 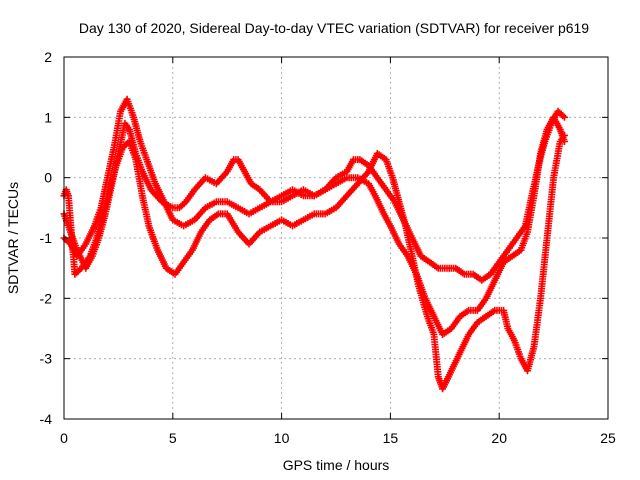 What do you see at coordinates (608, 438) in the screenshot?
I see `x-tick-label: 25` at bounding box center [608, 438].